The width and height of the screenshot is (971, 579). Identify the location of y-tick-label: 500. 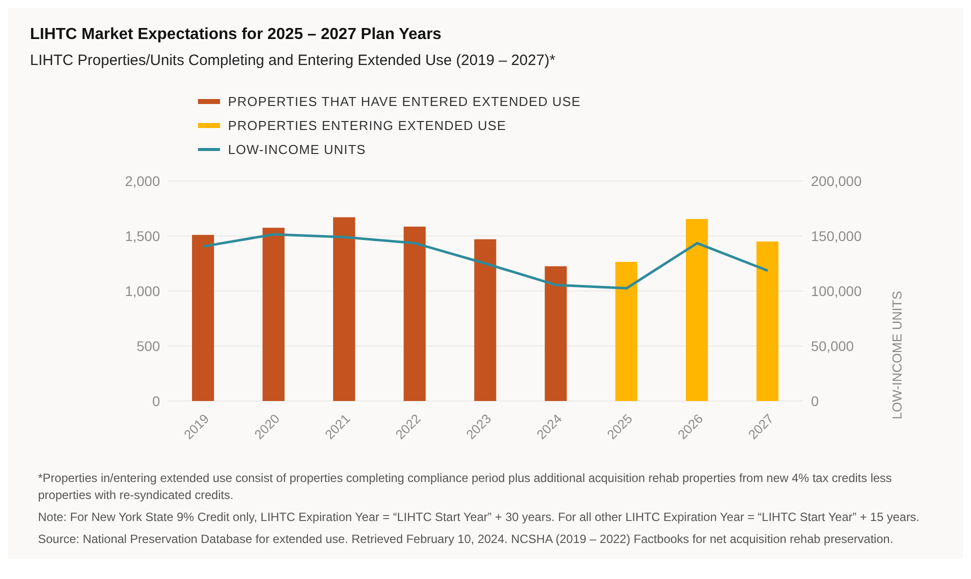
(148, 346).